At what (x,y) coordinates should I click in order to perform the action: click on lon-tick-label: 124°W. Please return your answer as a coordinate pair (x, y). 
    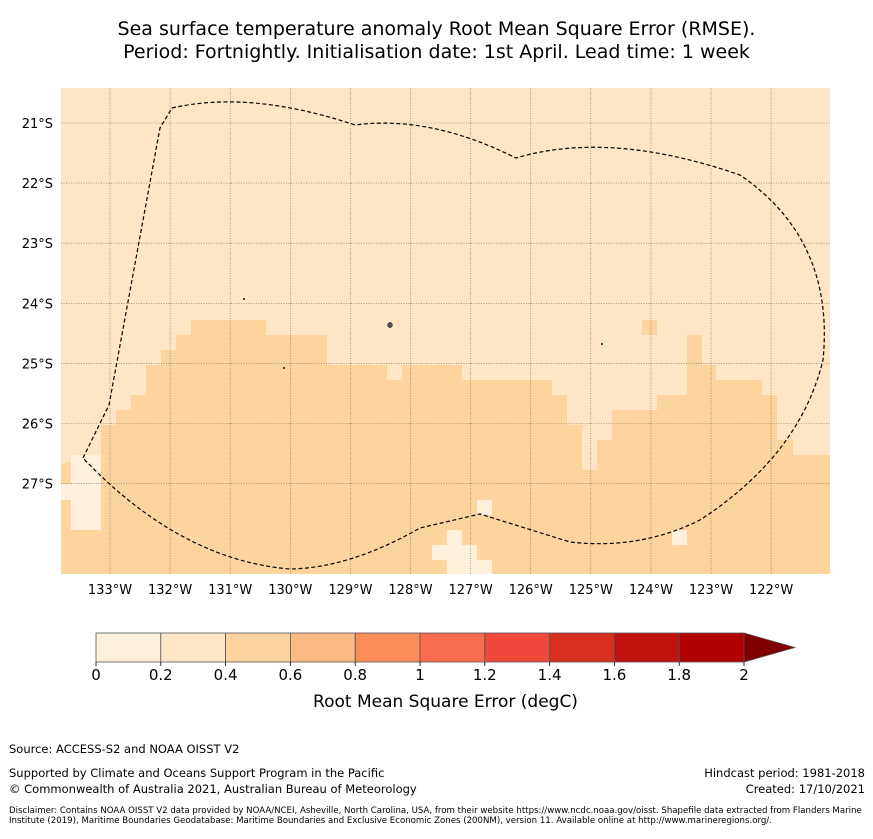
    Looking at the image, I should click on (651, 590).